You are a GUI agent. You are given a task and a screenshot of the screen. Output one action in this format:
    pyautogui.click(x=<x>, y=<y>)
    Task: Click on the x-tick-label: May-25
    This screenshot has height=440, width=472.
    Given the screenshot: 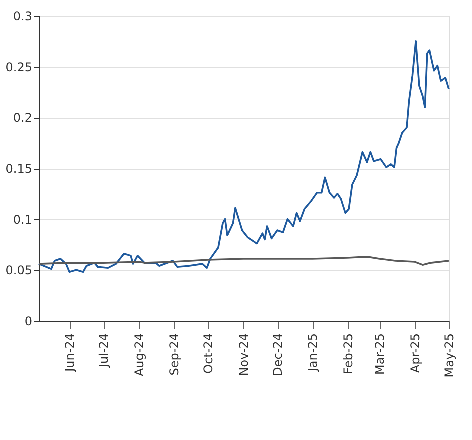 What is the action you would take?
    pyautogui.click(x=449, y=356)
    